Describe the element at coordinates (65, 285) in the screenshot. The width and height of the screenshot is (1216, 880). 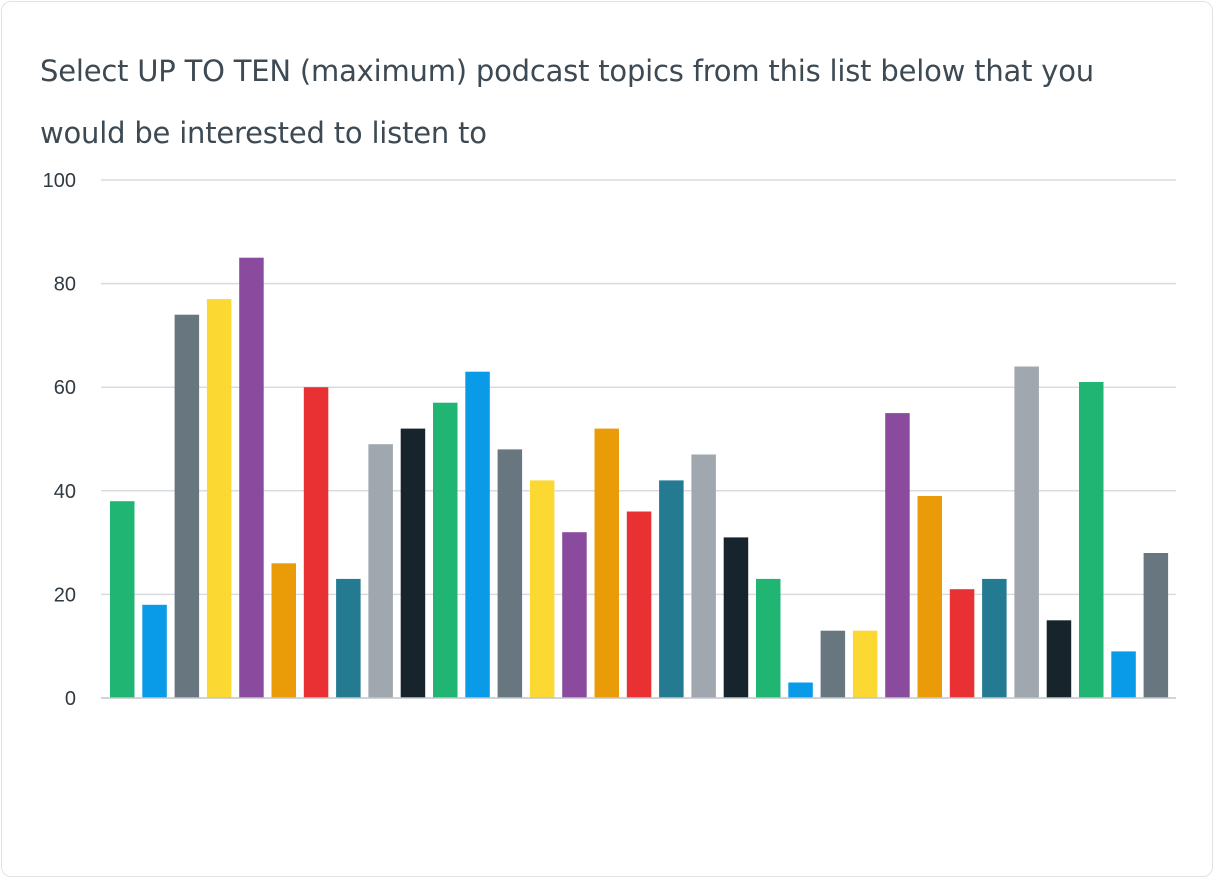
I see `y-tick-label: 80` at that location.